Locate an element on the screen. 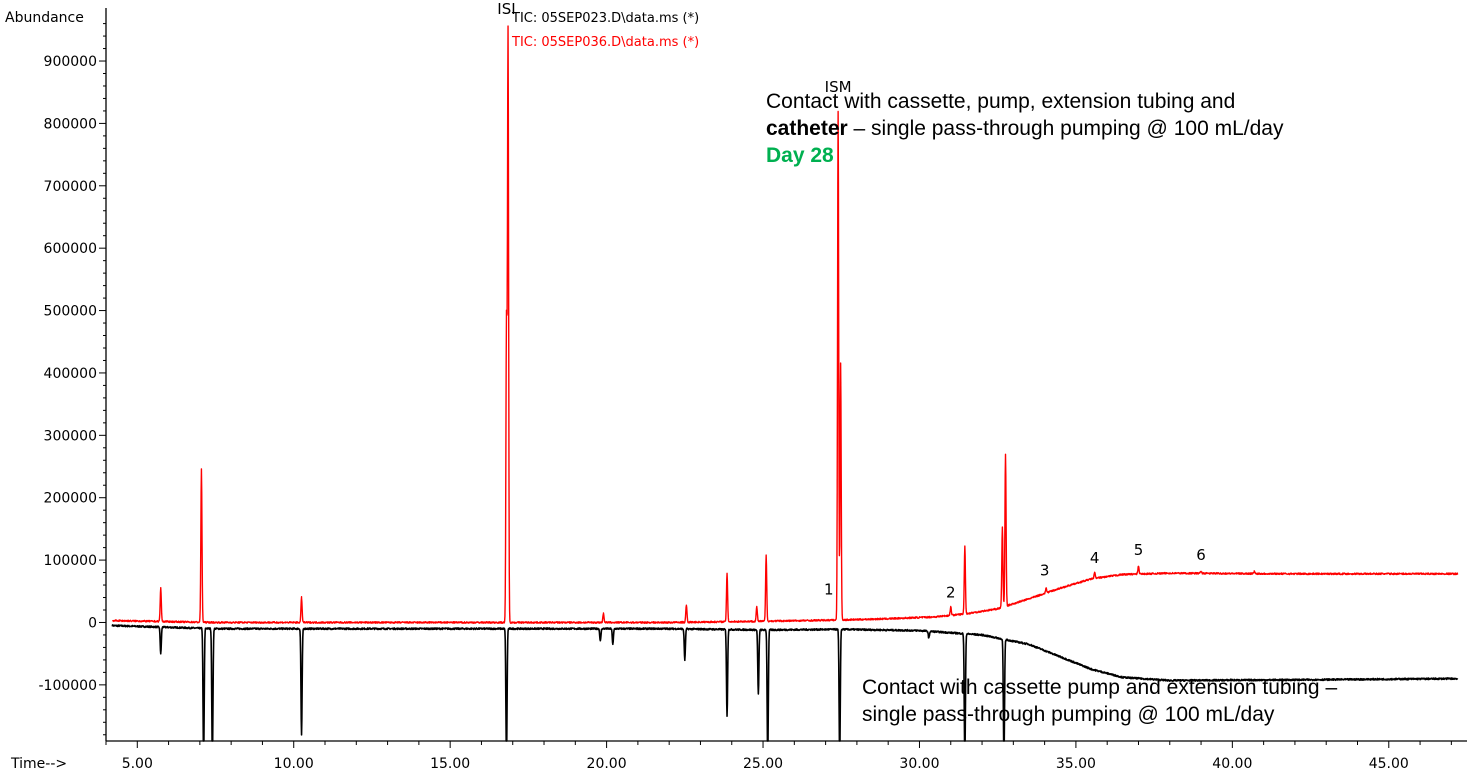  x-tick-label: 25.00 is located at coordinates (763, 764).